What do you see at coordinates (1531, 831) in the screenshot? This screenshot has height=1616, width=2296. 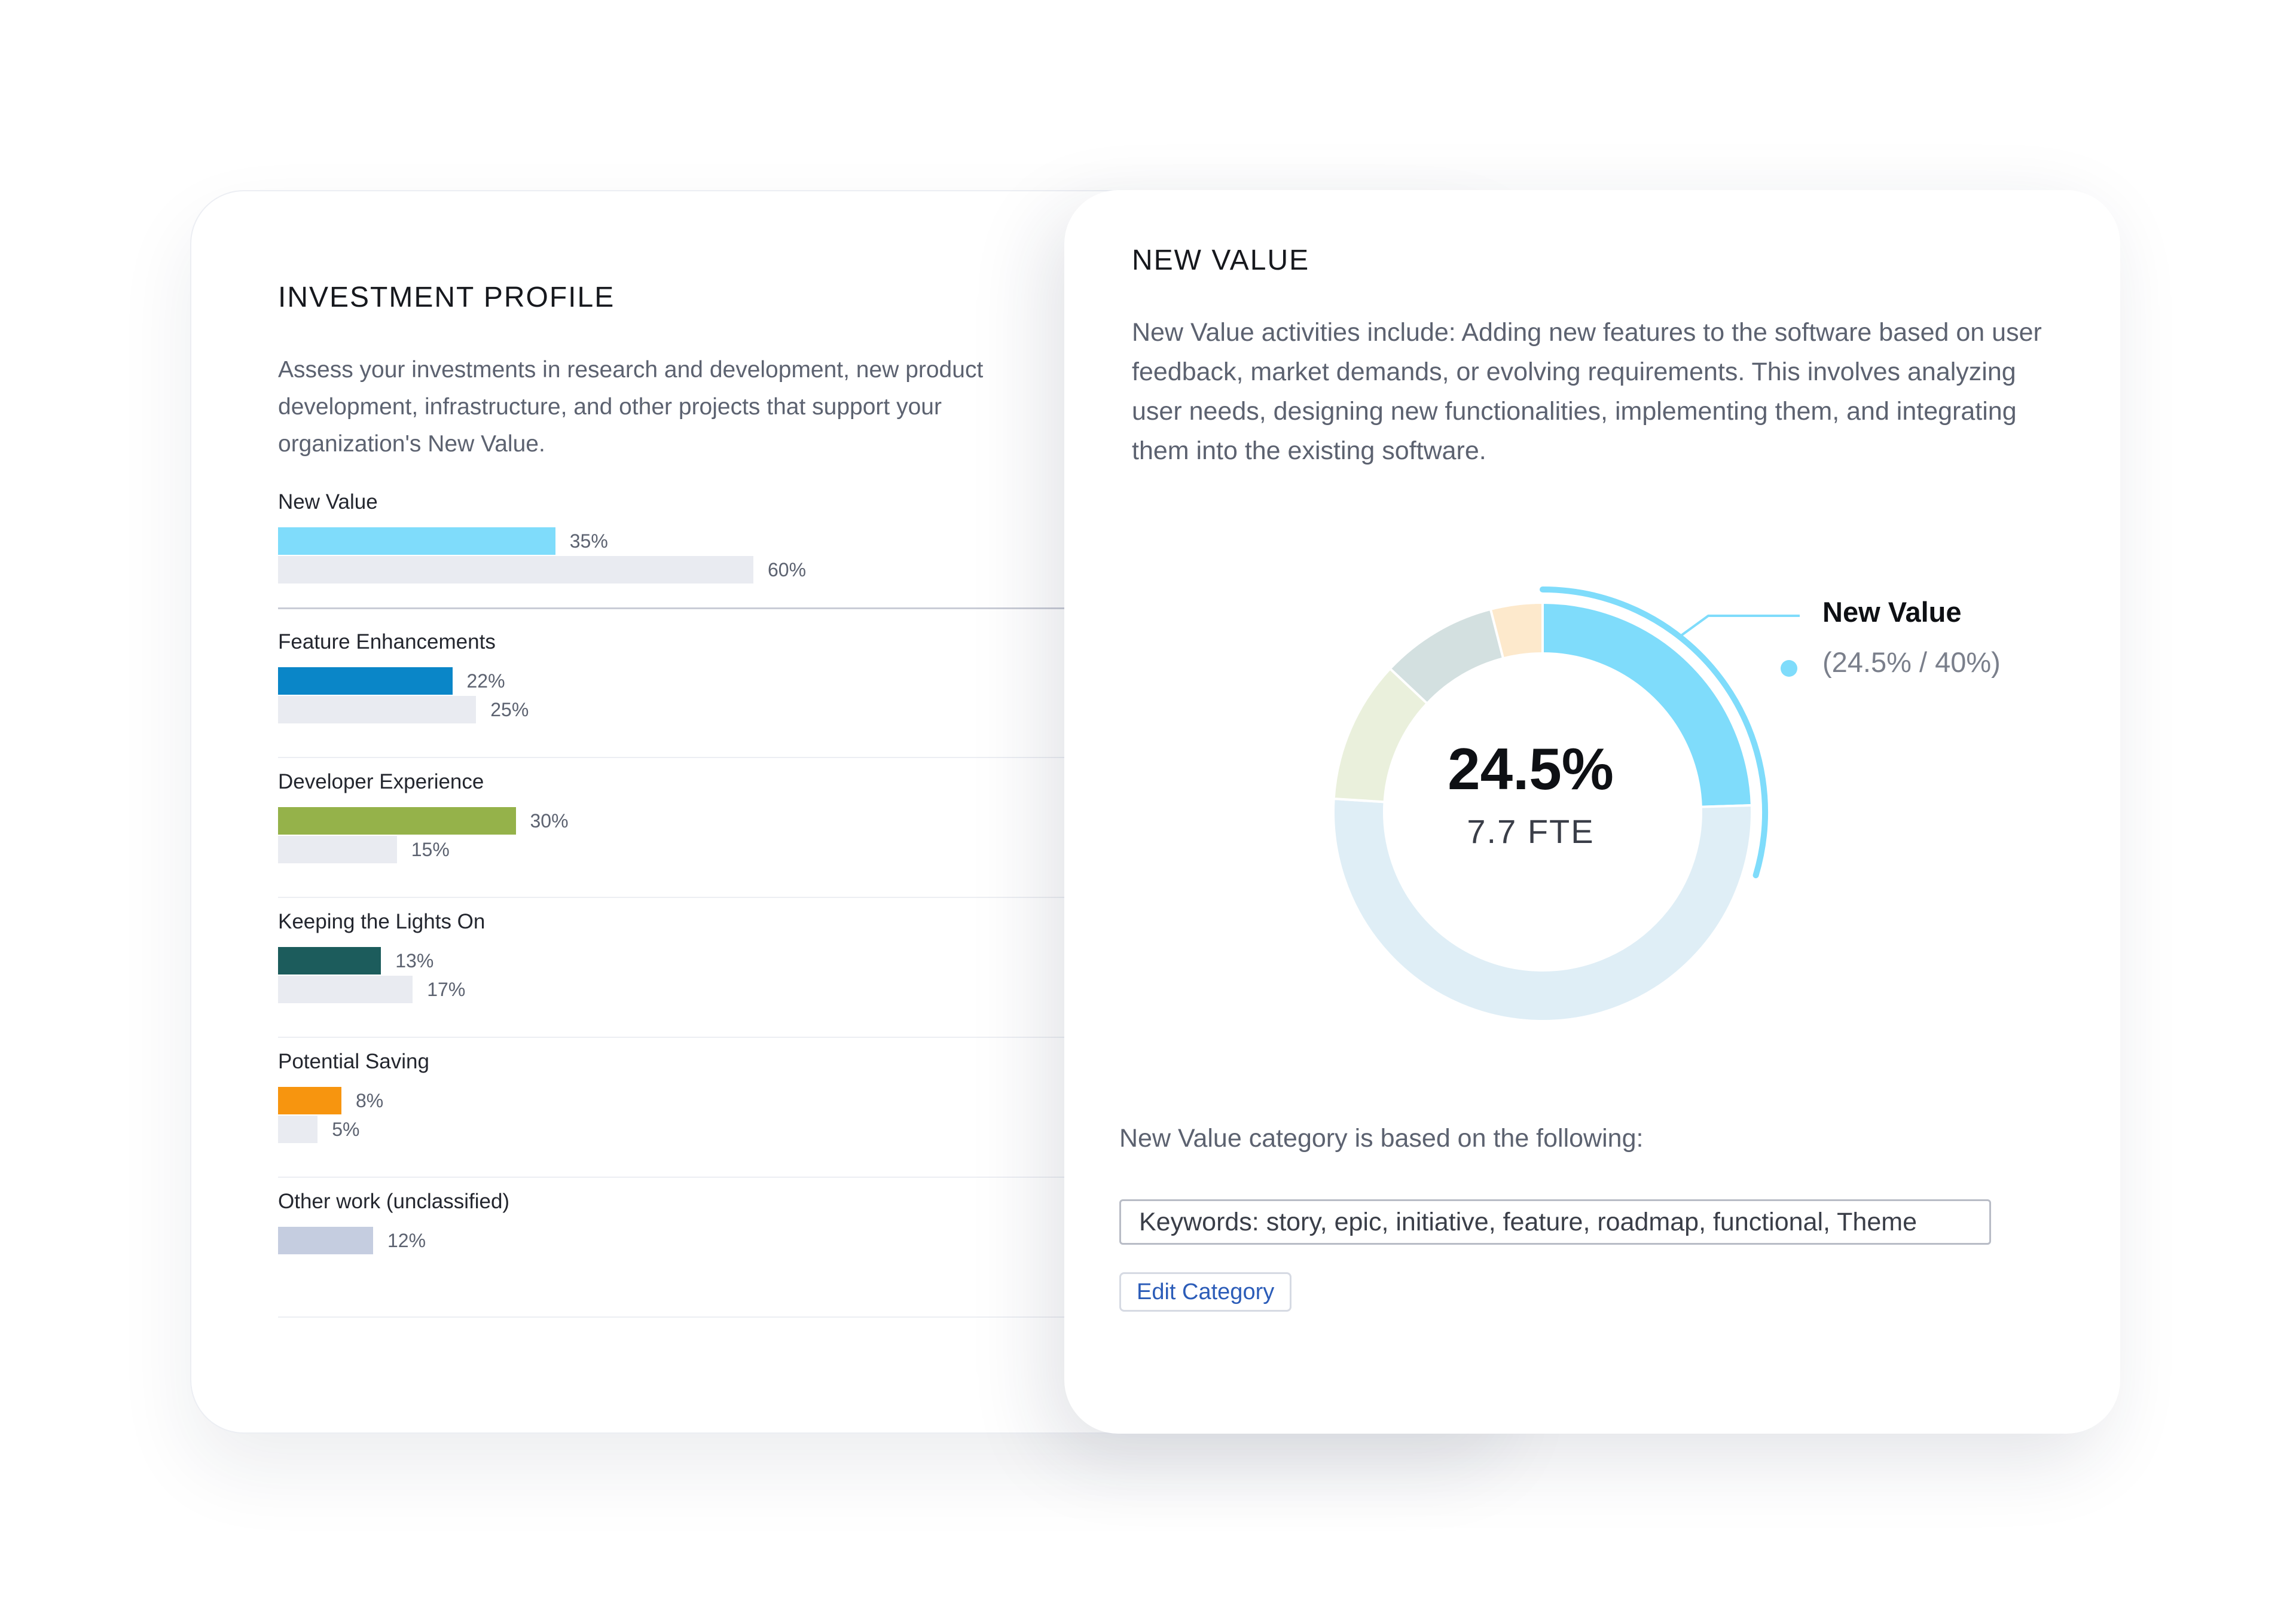 I see `donut-center-fte: 7.7 FTE` at bounding box center [1531, 831].